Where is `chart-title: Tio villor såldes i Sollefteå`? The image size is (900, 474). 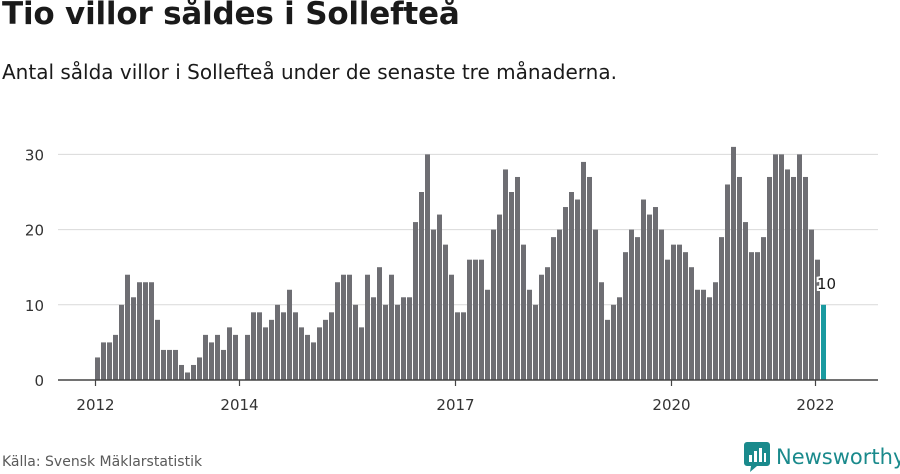 chart-title: Tio villor såldes i Sollefteå is located at coordinates (231, 16).